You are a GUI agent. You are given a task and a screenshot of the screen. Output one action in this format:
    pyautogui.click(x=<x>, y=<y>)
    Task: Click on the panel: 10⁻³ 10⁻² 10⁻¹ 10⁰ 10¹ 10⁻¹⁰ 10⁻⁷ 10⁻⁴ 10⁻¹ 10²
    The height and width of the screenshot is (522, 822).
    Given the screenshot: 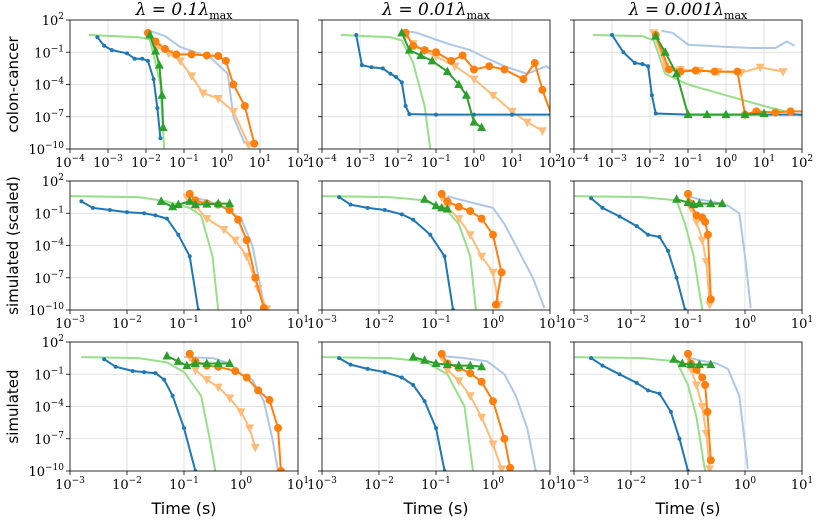 What is the action you would take?
    pyautogui.click(x=168, y=252)
    